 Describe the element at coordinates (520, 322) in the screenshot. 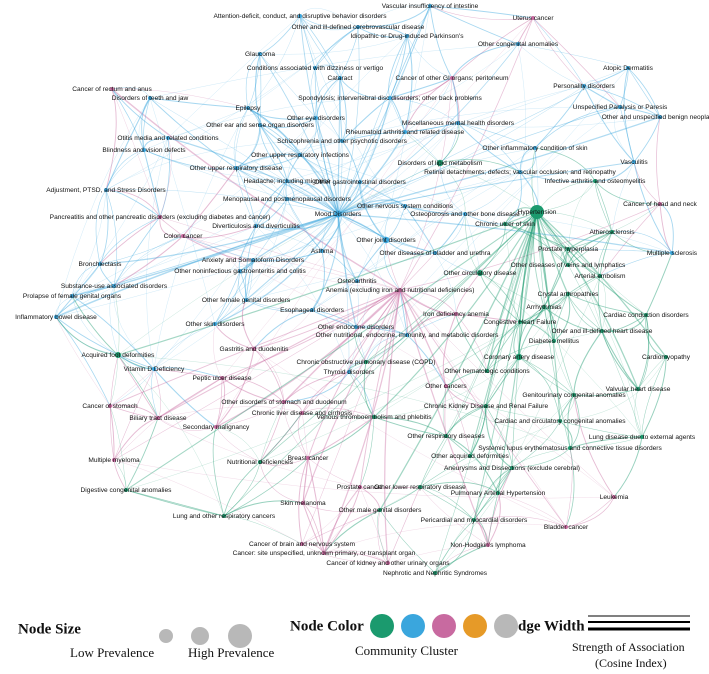

I see `node-label: Congestive Heart Failure` at that location.